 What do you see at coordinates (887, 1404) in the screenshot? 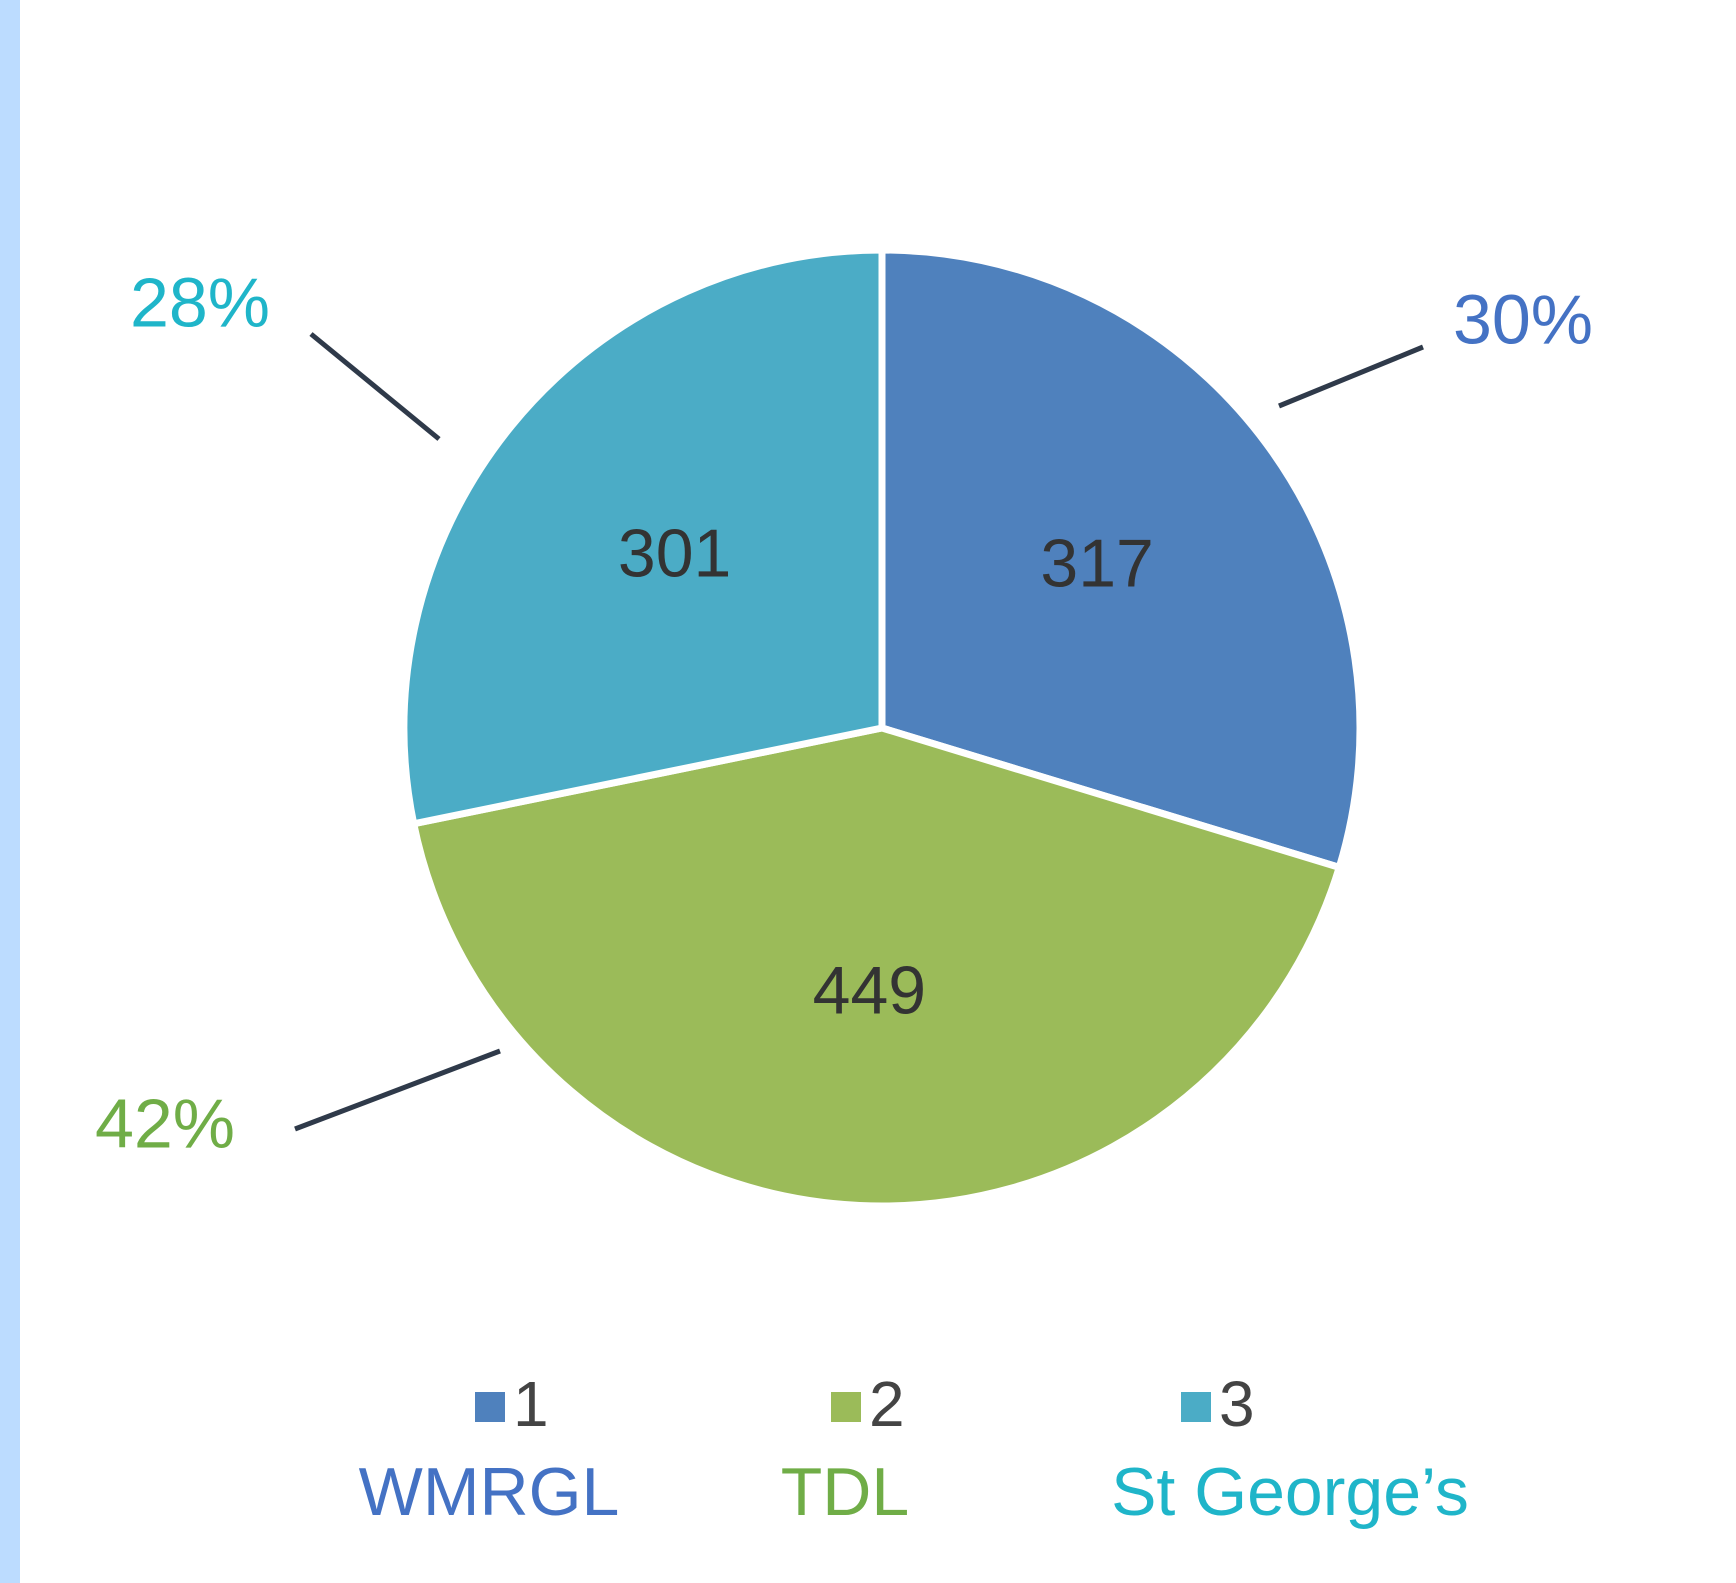
I see `legend-label: 2` at bounding box center [887, 1404].